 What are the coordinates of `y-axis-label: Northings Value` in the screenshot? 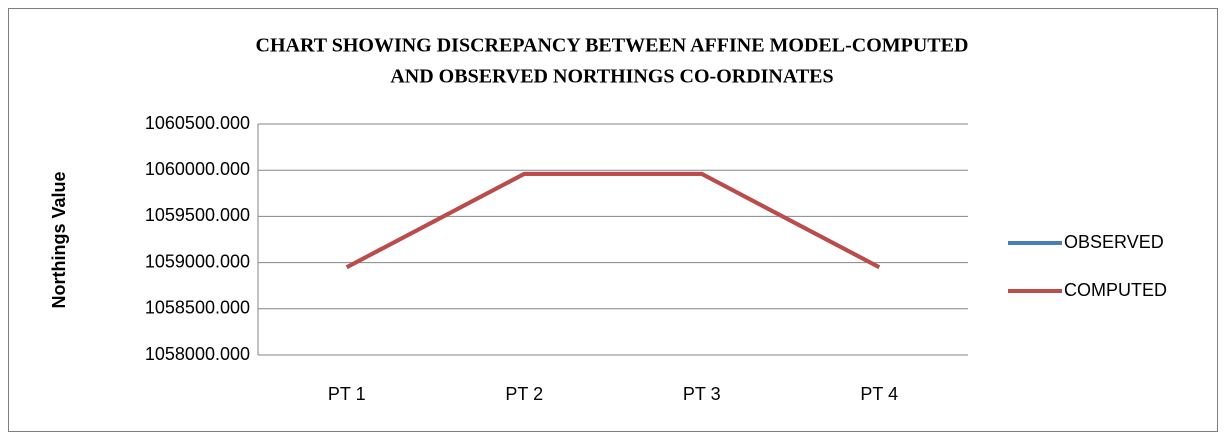 It's located at (59, 239).